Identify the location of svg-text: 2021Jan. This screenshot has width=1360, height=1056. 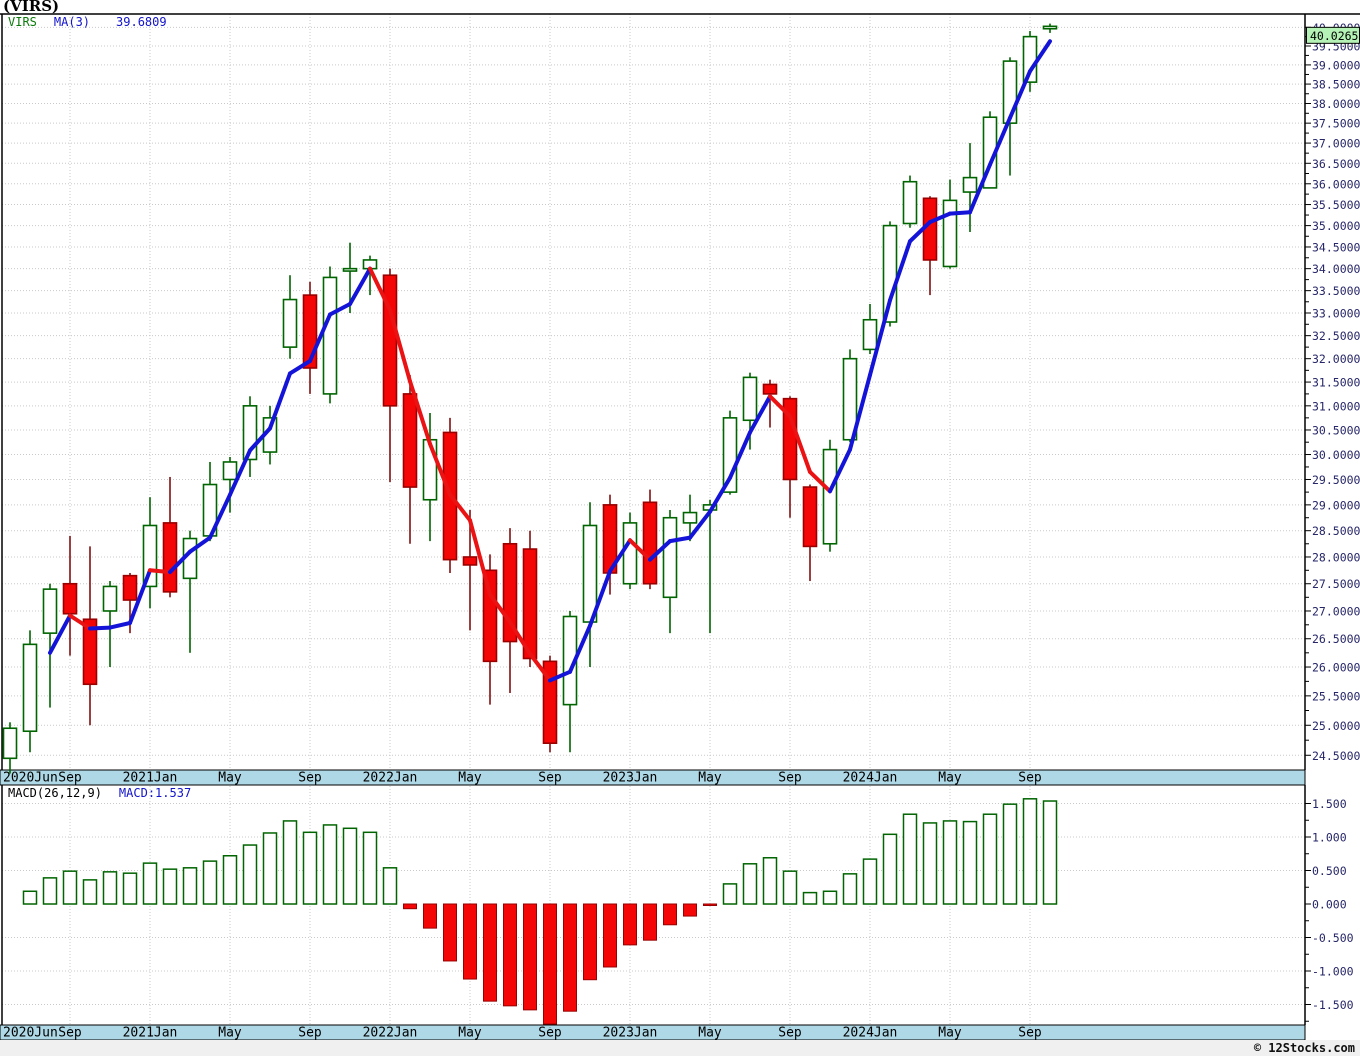
(150, 778).